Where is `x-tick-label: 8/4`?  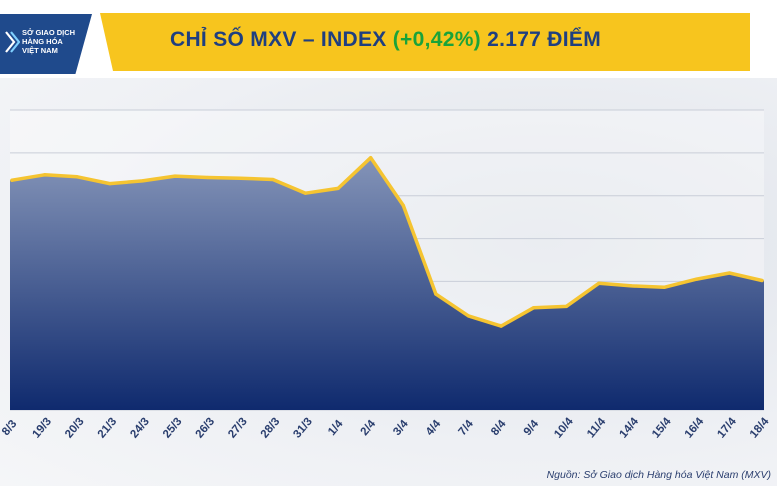 x-tick-label: 8/4 is located at coordinates (499, 428).